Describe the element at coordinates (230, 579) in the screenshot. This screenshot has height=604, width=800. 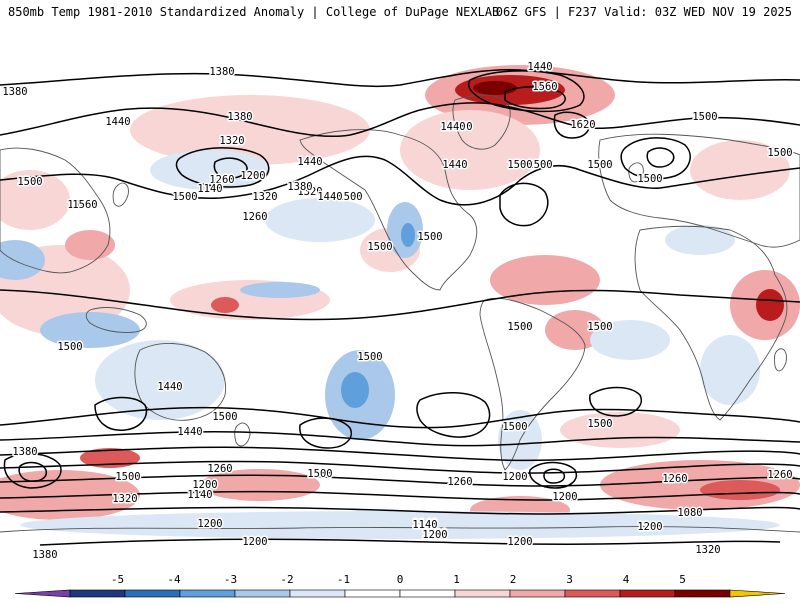
I see `colorbar-tick-label: -3` at that location.